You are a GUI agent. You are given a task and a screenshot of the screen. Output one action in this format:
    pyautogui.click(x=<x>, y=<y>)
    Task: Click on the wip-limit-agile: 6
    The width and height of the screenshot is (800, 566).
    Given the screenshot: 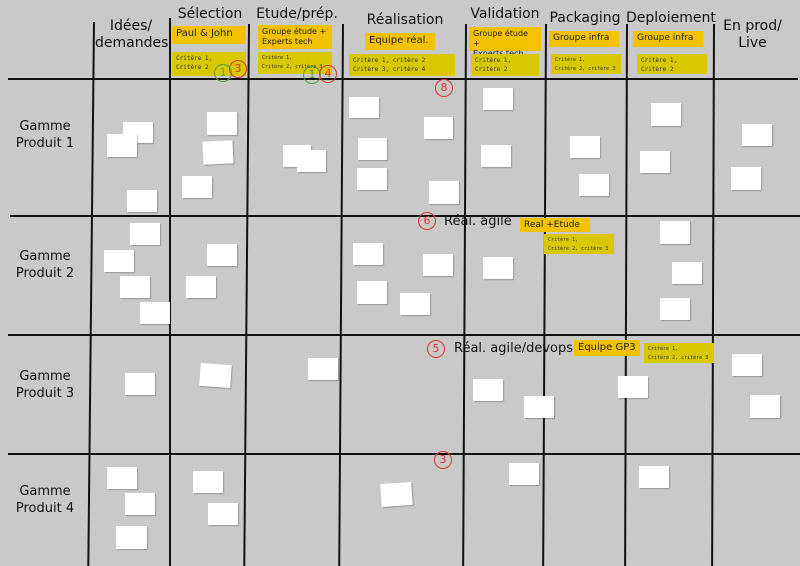 What is the action you would take?
    pyautogui.click(x=427, y=221)
    